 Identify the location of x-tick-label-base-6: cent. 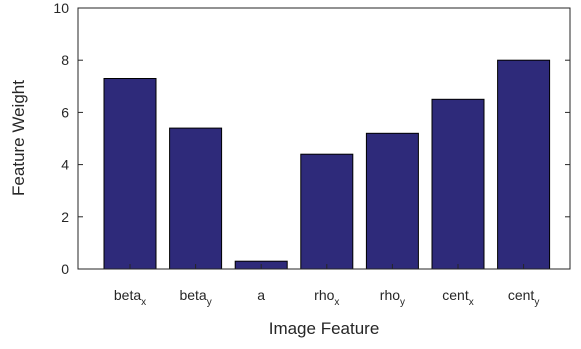
(521, 295).